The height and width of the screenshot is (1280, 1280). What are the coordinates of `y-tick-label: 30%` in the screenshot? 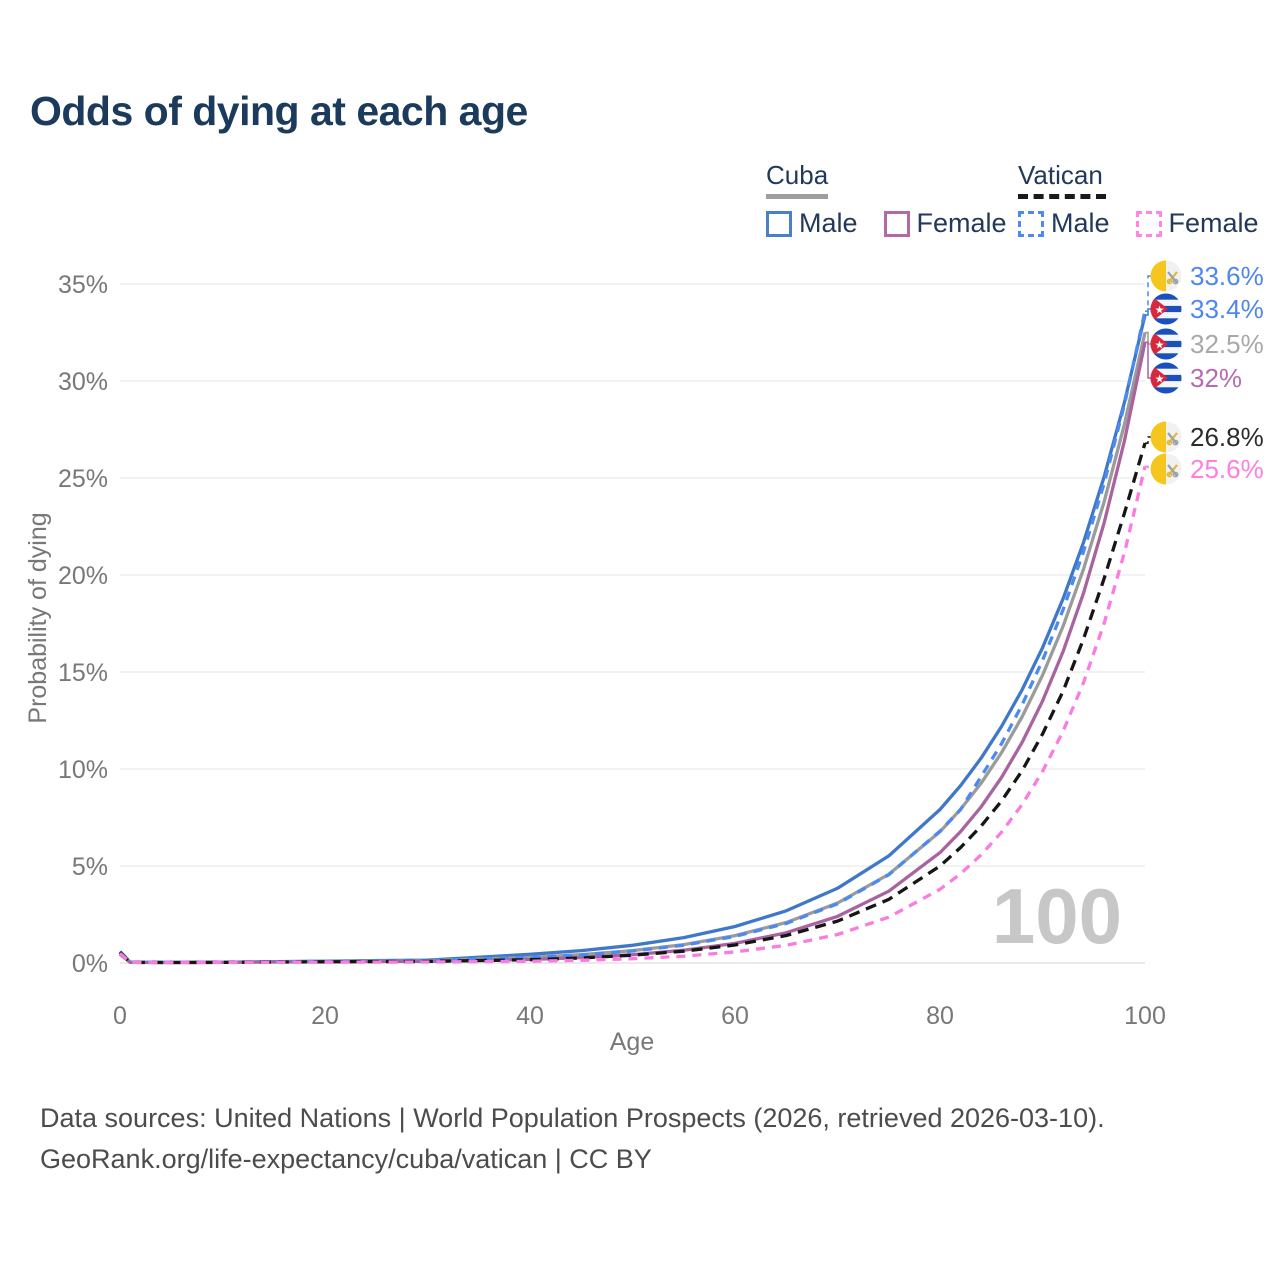 It's located at (83, 382).